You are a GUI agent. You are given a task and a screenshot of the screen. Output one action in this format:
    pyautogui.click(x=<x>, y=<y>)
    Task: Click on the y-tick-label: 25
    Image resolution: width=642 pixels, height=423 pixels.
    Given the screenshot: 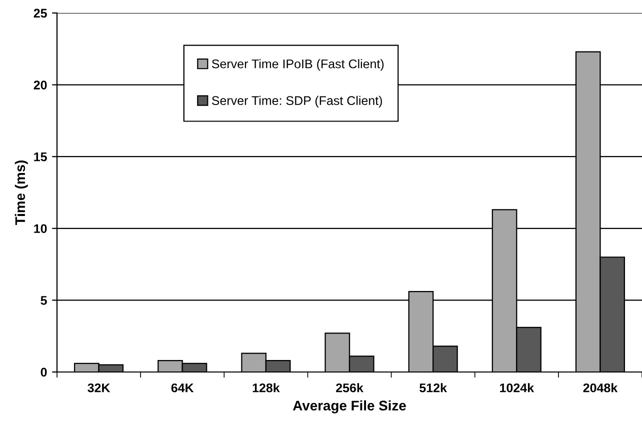 What is the action you would take?
    pyautogui.click(x=40, y=13)
    